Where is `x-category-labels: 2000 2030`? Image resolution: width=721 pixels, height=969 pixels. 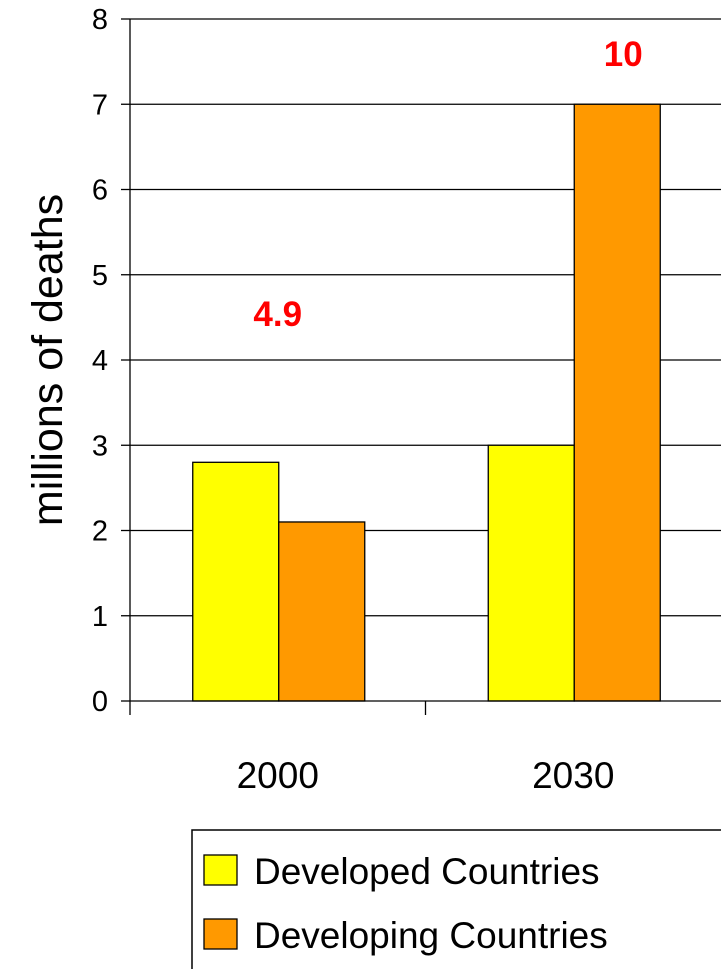 x-category-labels: 2000 2030 is located at coordinates (426, 775).